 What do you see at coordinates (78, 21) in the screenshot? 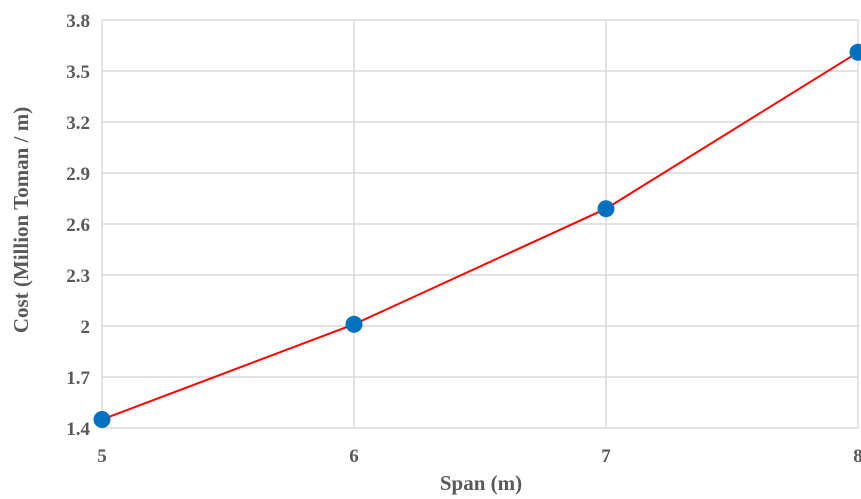
I see `y-tick-label: 3.8` at bounding box center [78, 21].